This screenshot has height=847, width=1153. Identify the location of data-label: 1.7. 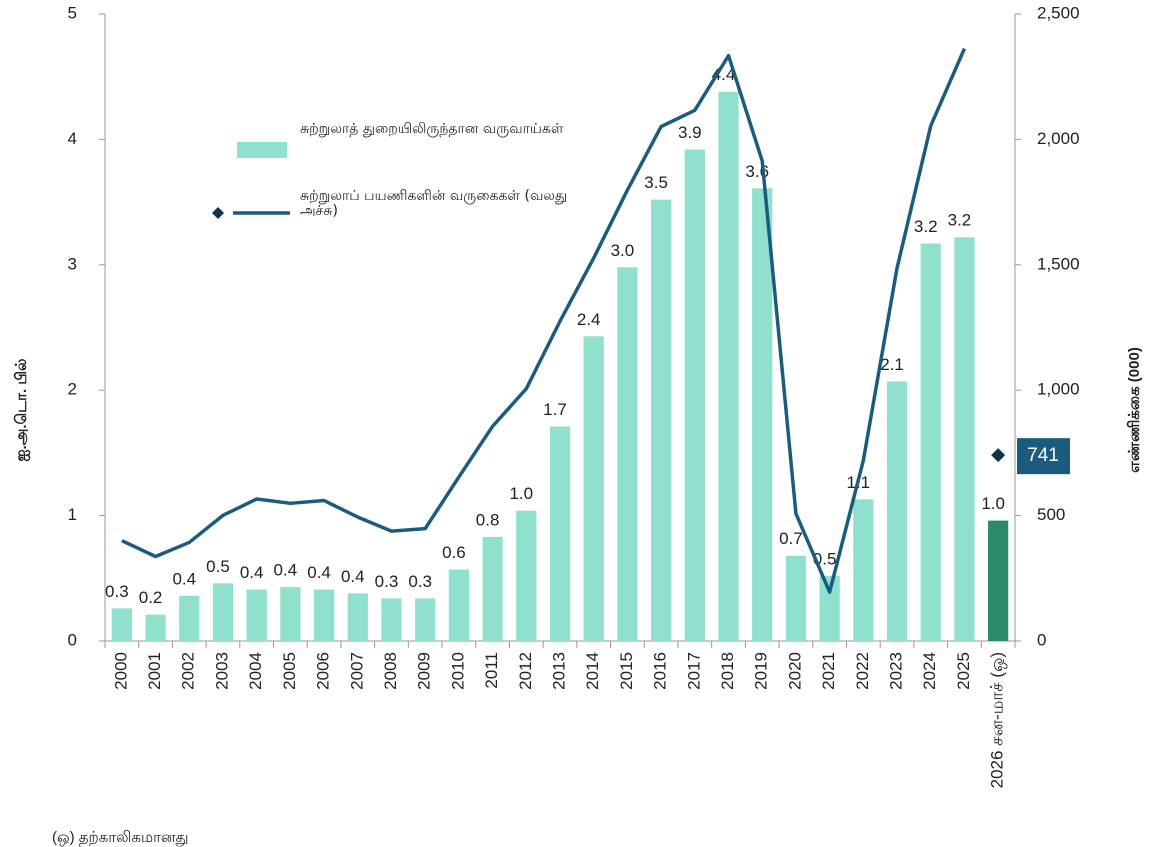
(555, 409).